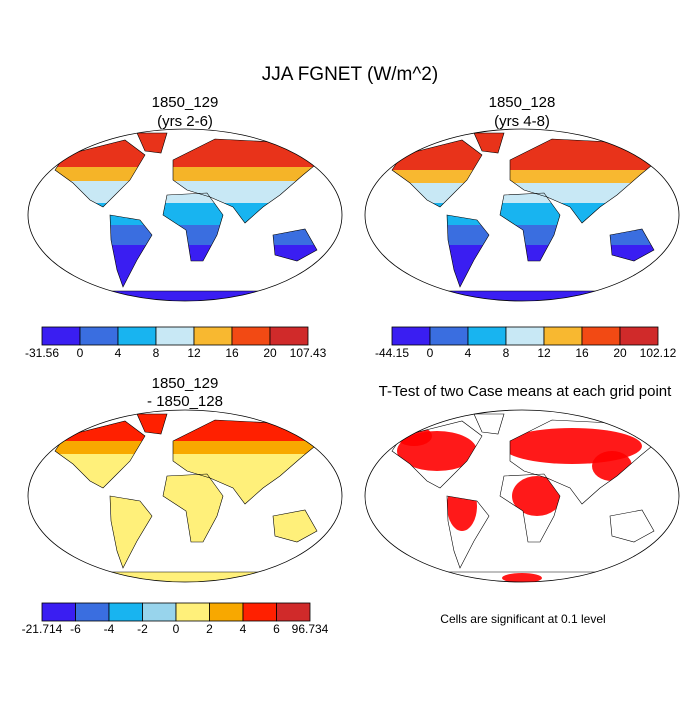 The image size is (700, 705). What do you see at coordinates (276, 629) in the screenshot?
I see `colorbar-label: 6` at bounding box center [276, 629].